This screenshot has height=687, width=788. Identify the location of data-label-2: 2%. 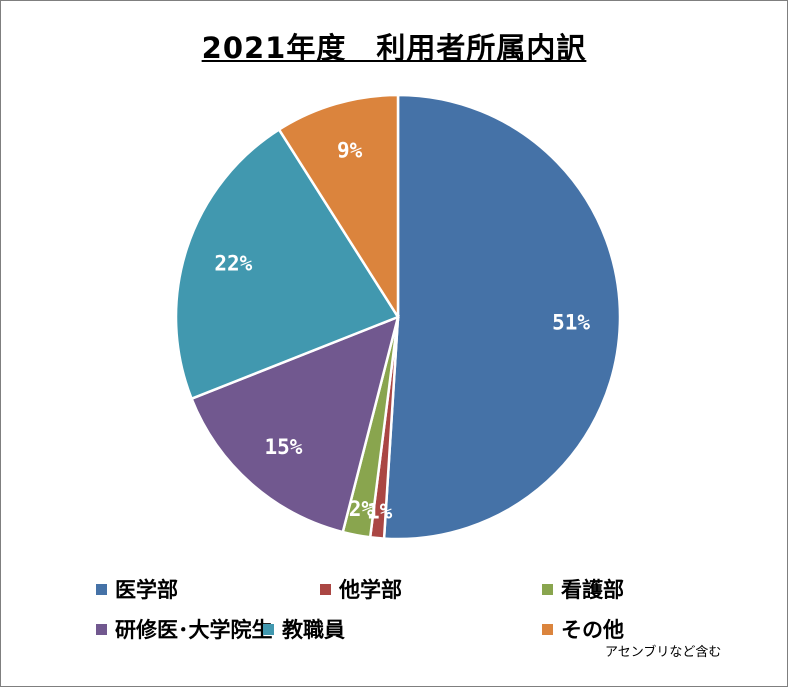
(362, 509).